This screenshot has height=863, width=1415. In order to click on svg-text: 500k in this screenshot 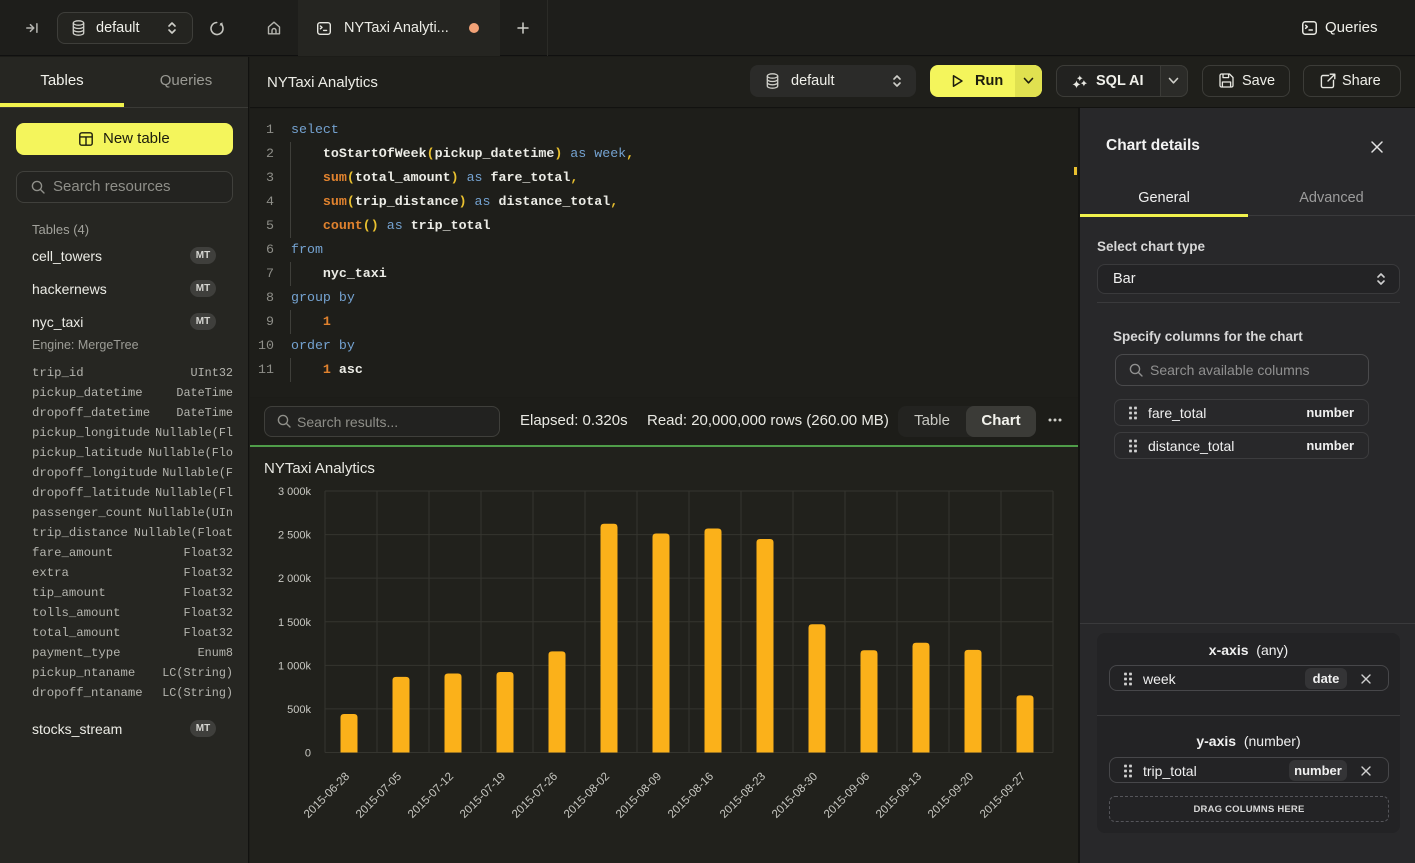, I will do `click(299, 710)`.